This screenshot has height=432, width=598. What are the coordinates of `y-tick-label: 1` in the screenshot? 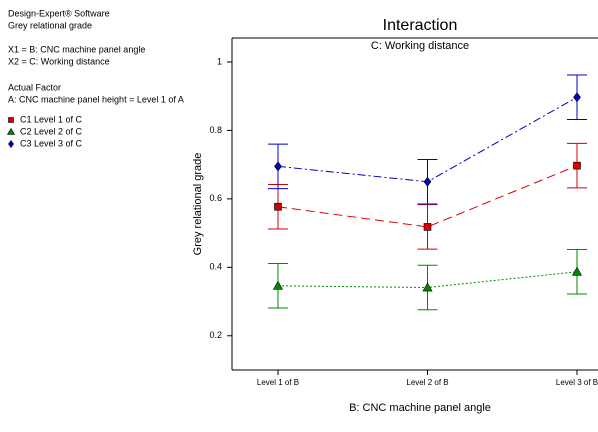 It's located at (219, 61).